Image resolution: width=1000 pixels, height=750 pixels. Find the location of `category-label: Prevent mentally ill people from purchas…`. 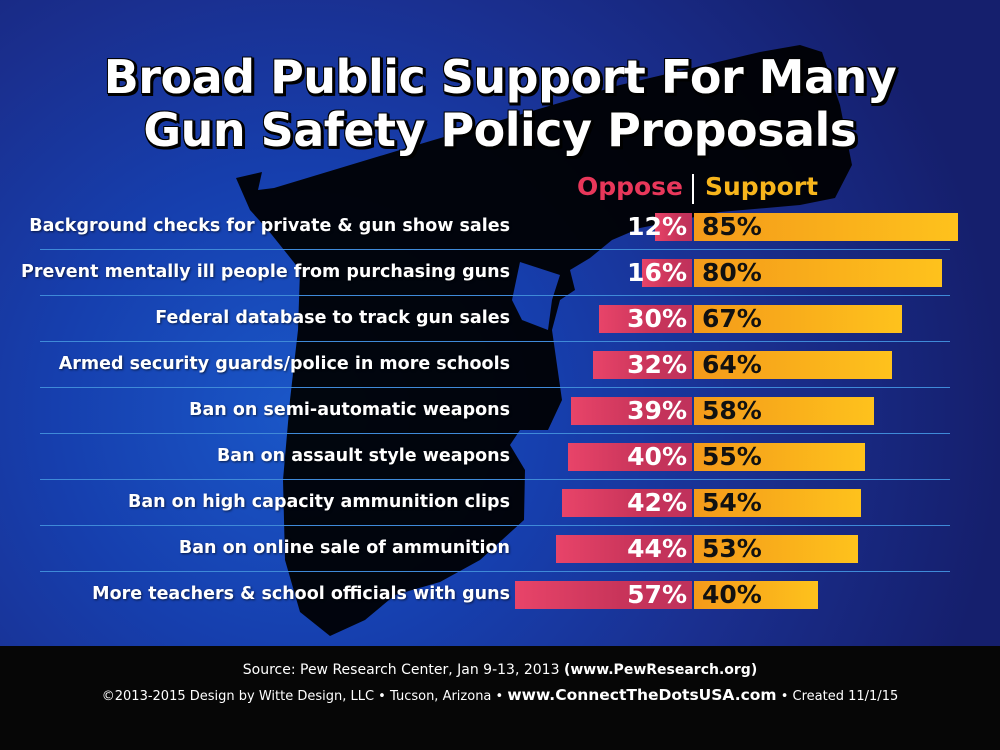

category-label: Prevent mentally ill people from purchas… is located at coordinates (265, 272).